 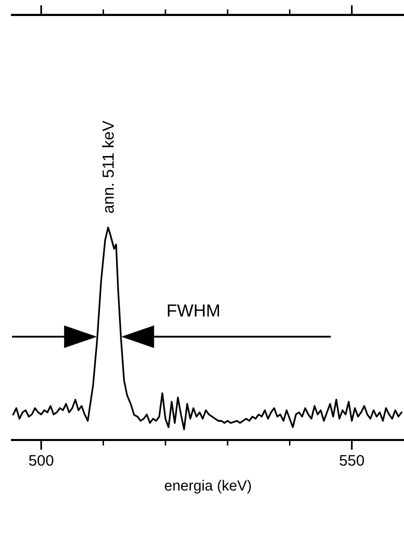 I want to click on annotation: FWHM, so click(x=194, y=310).